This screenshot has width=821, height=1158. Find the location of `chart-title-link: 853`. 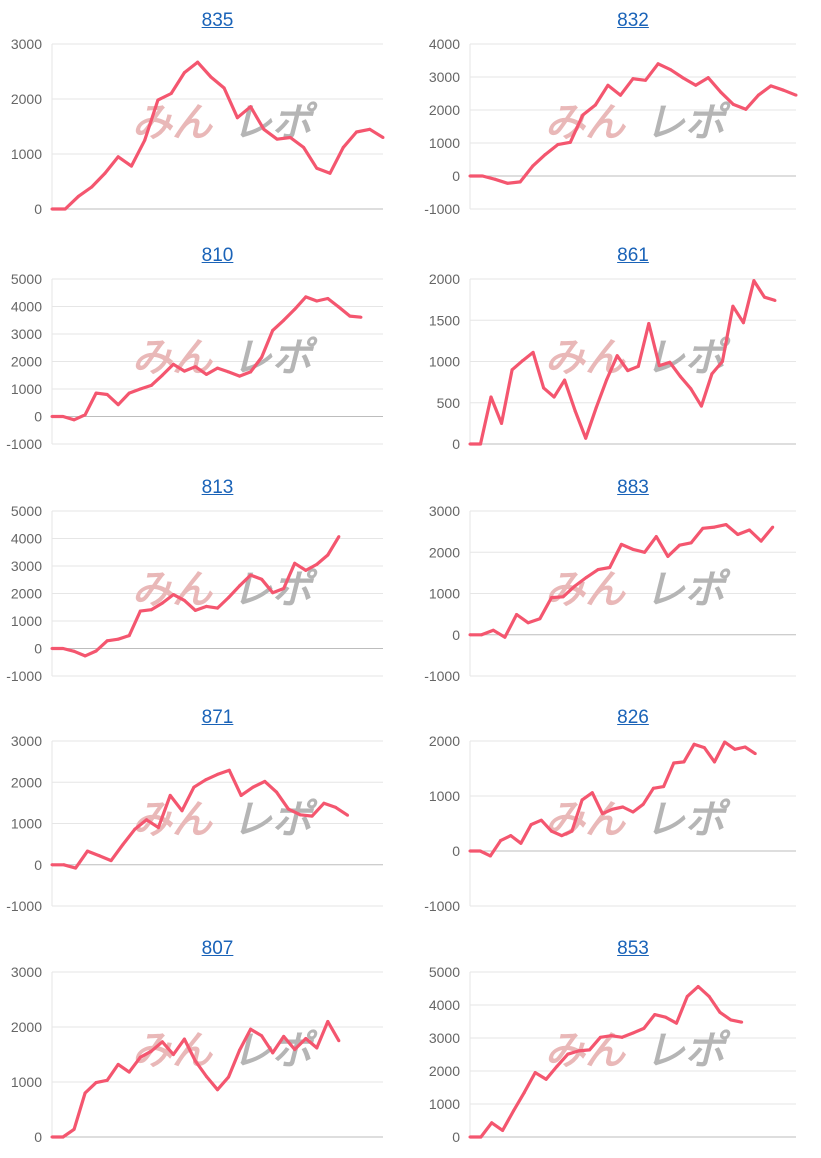

chart-title-link: 853 is located at coordinates (633, 948).